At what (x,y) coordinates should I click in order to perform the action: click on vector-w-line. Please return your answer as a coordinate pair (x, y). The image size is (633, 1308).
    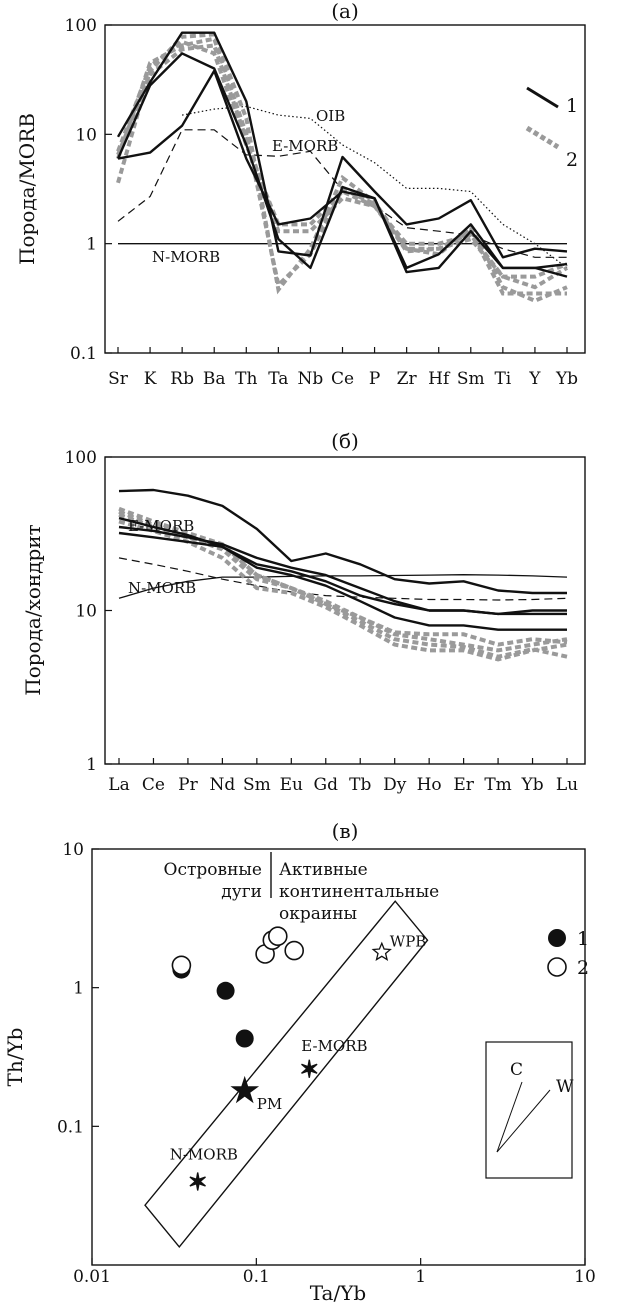
    Looking at the image, I should click on (523, 1121).